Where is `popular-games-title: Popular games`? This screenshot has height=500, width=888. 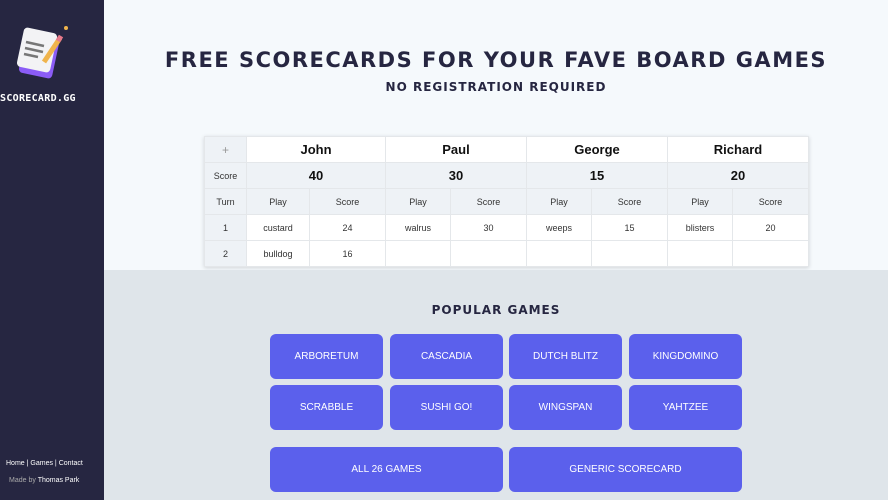 popular-games-title: Popular games is located at coordinates (496, 310).